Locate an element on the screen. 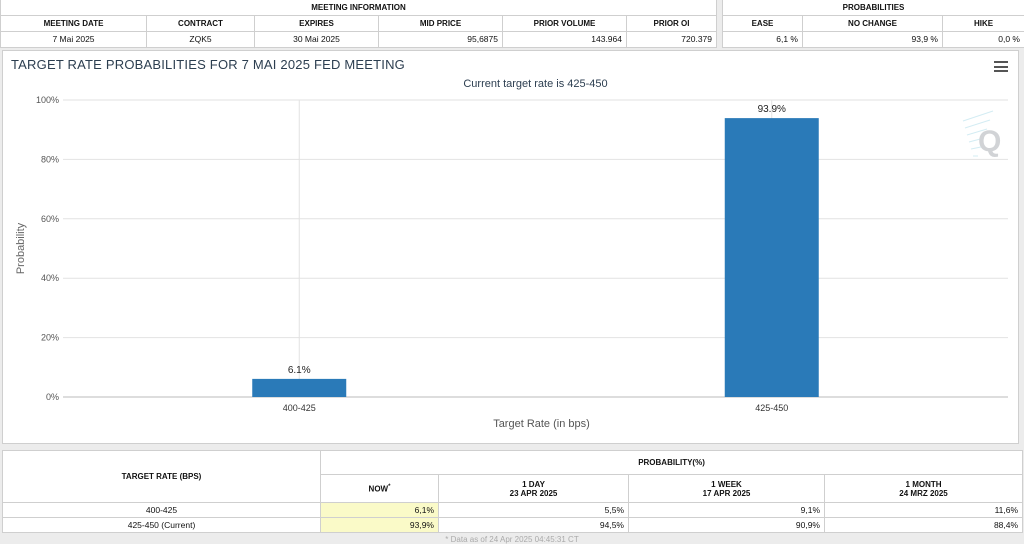  hike-value: 0,0 % is located at coordinates (983, 39).